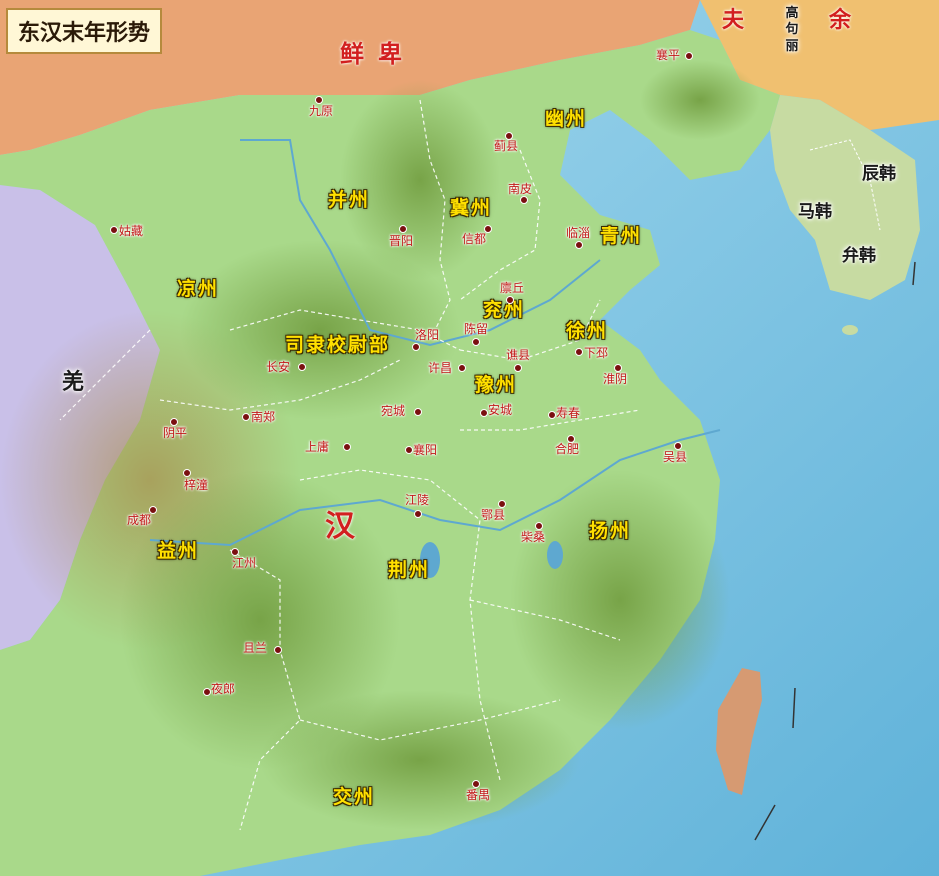 The height and width of the screenshot is (876, 939). What do you see at coordinates (435, 488) in the screenshot?
I see `yangtze-river` at bounding box center [435, 488].